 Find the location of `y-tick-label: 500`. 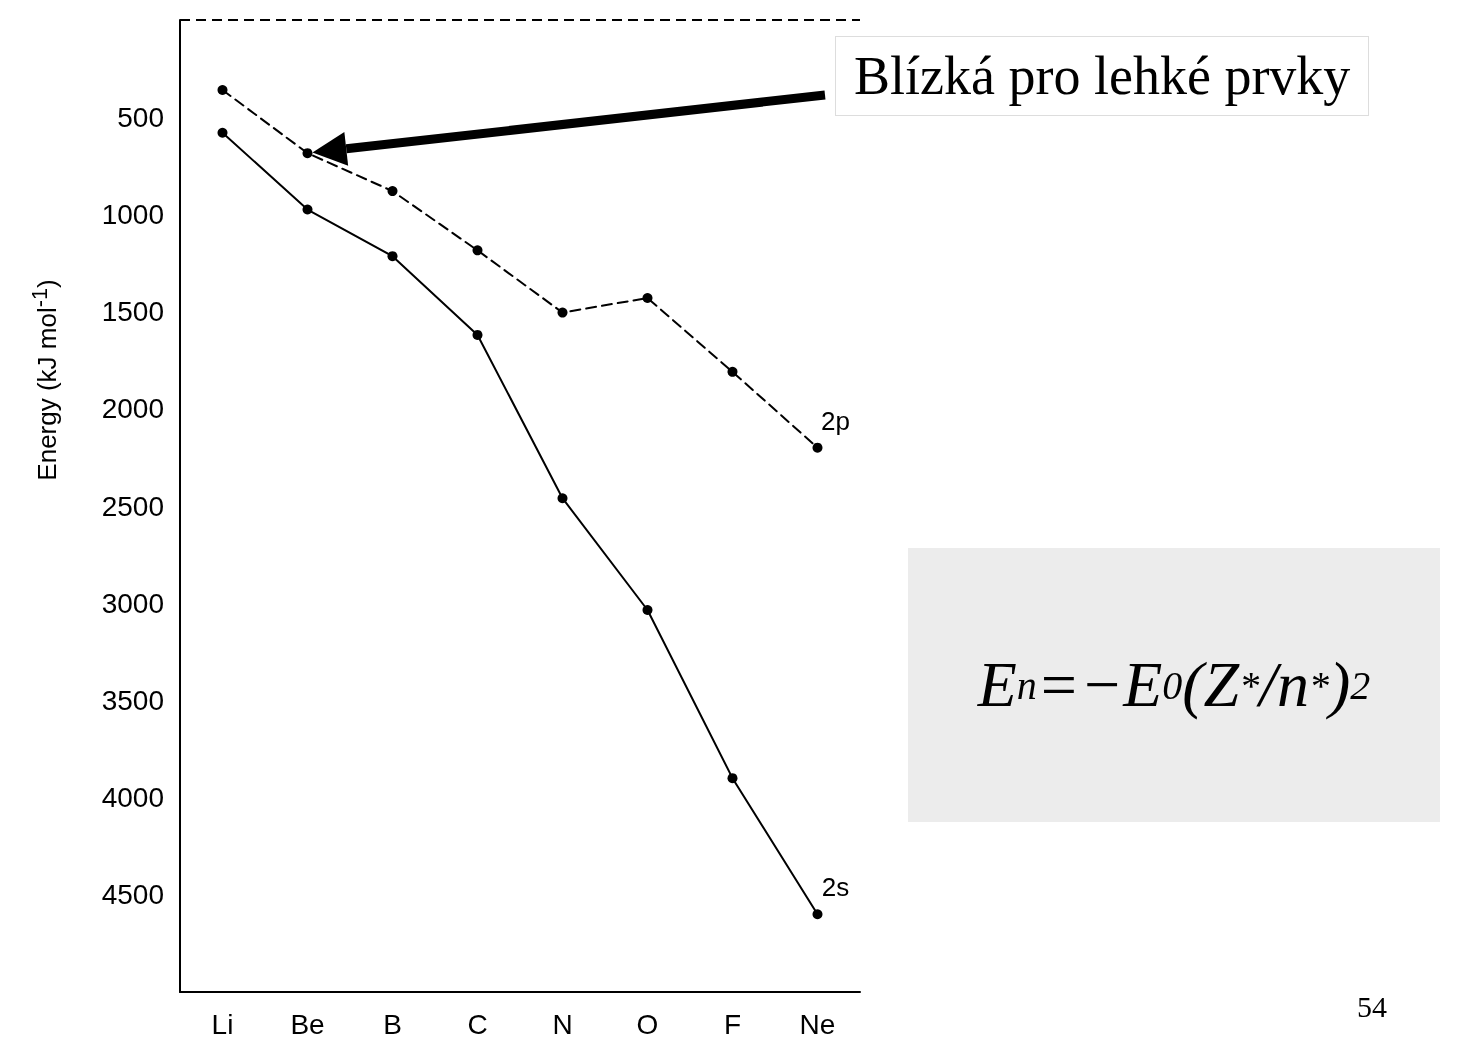

y-tick-label: 500 is located at coordinates (140, 117).